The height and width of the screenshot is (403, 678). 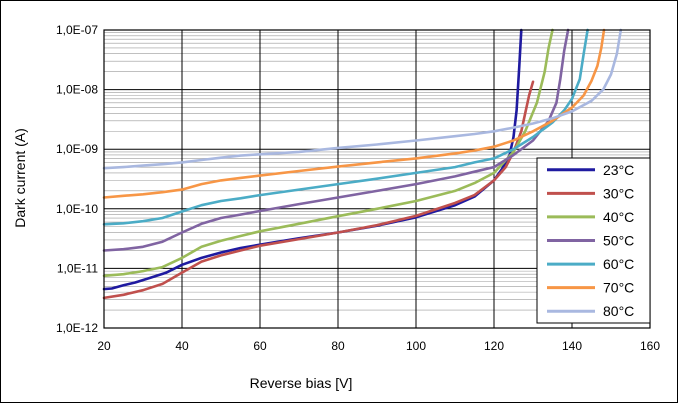 What do you see at coordinates (618, 217) in the screenshot?
I see `legend-label: 40°C` at bounding box center [618, 217].